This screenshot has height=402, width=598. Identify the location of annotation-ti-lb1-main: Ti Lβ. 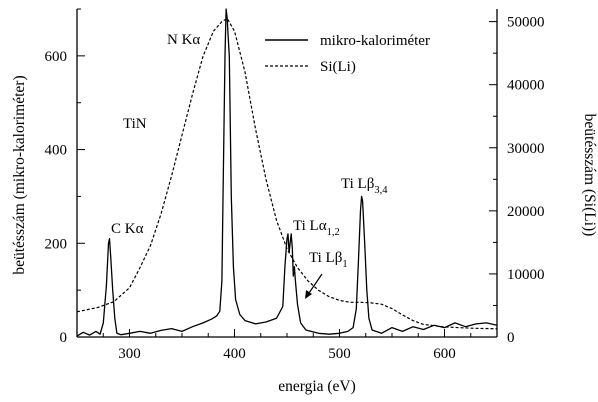
(325, 258).